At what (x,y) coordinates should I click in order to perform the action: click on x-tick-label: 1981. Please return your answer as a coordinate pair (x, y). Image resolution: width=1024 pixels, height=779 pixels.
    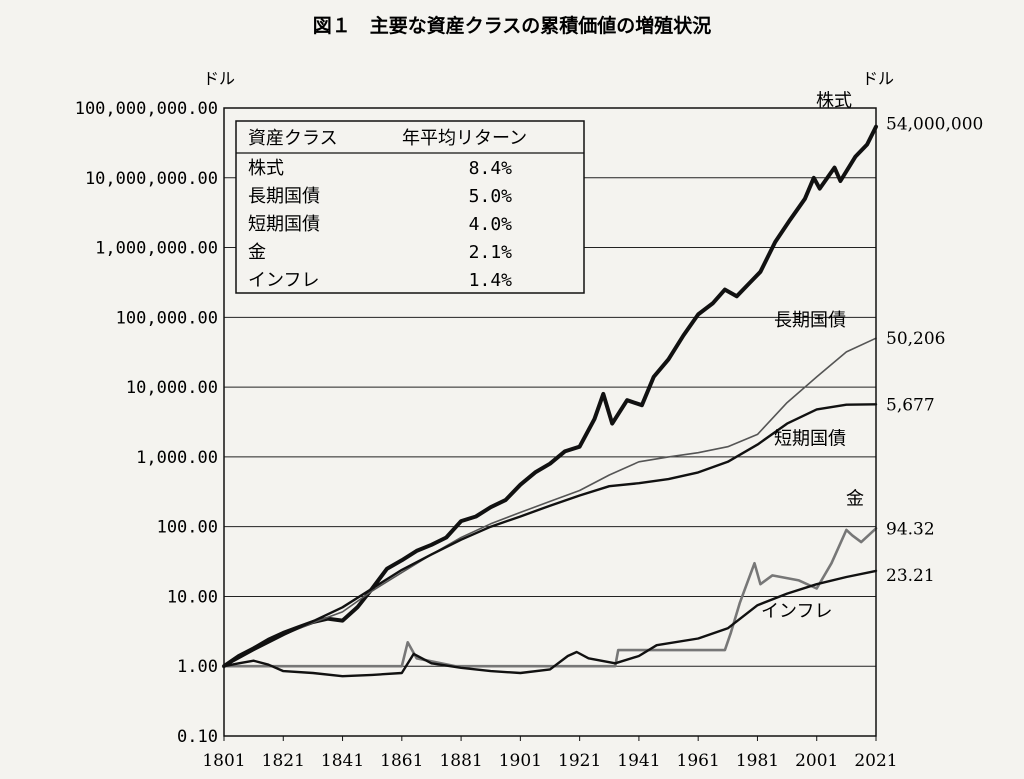
    Looking at the image, I should click on (757, 761).